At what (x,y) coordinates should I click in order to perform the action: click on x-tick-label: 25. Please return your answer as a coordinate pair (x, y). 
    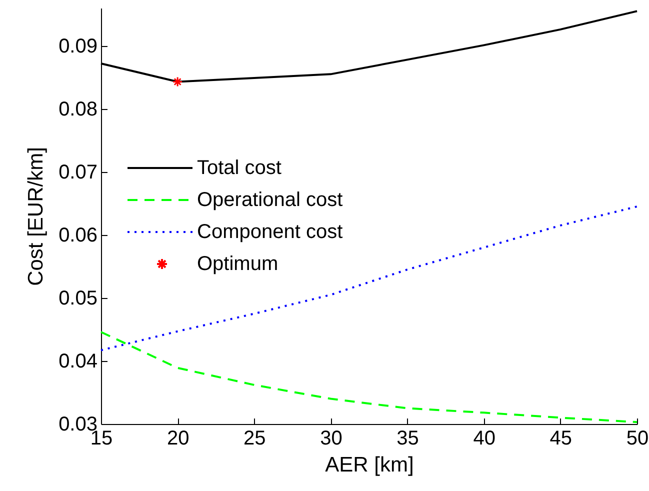
    Looking at the image, I should click on (255, 439).